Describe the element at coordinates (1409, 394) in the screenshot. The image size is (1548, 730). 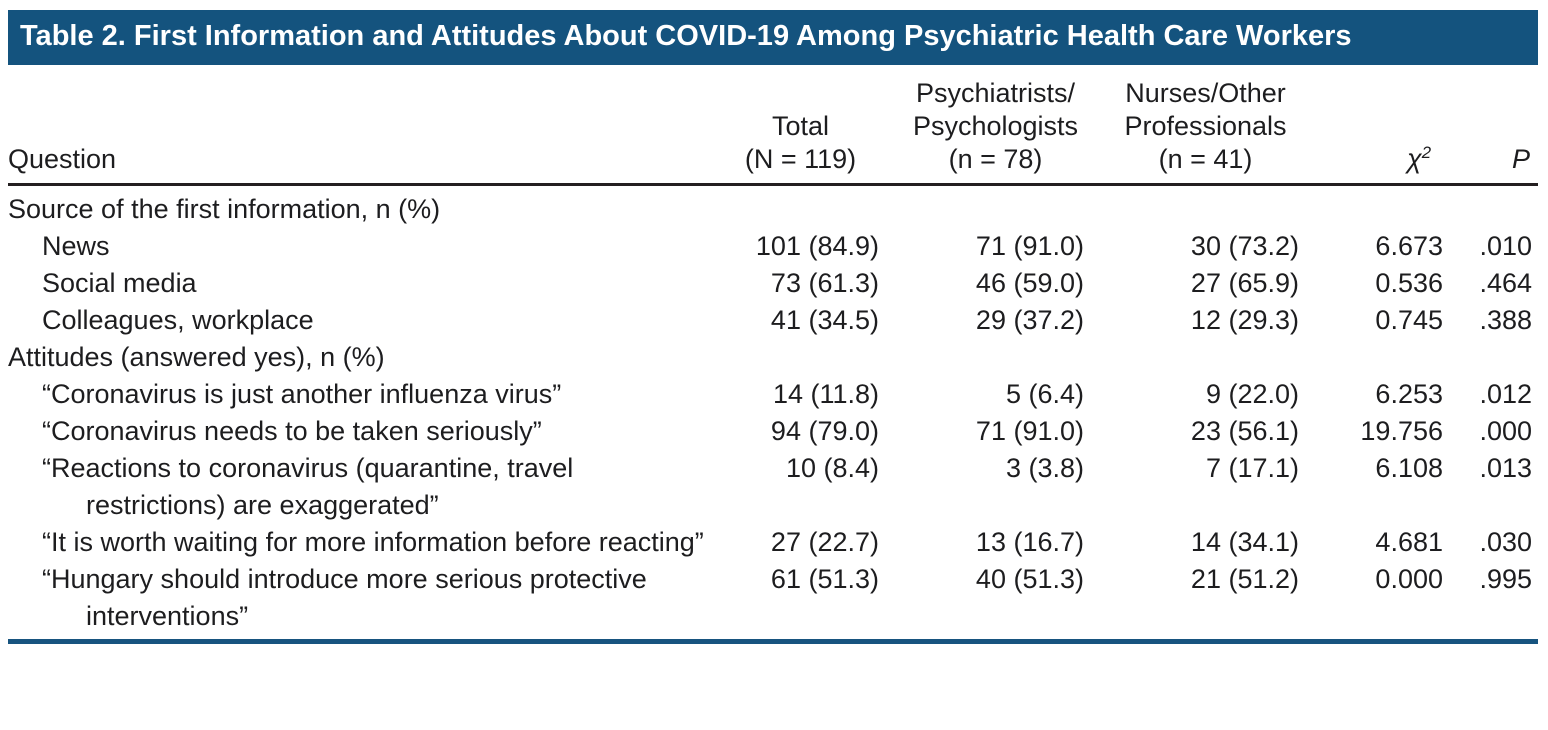
I see `chi-squared-cell: 6.253` at that location.